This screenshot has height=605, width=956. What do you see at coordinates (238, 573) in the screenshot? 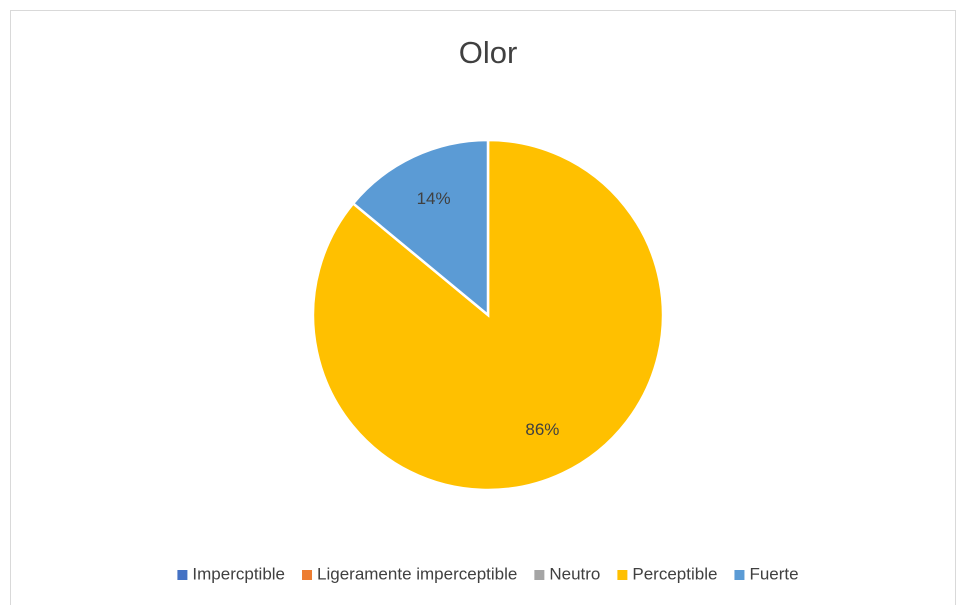
I see `legend-label: Impercptible` at bounding box center [238, 573].